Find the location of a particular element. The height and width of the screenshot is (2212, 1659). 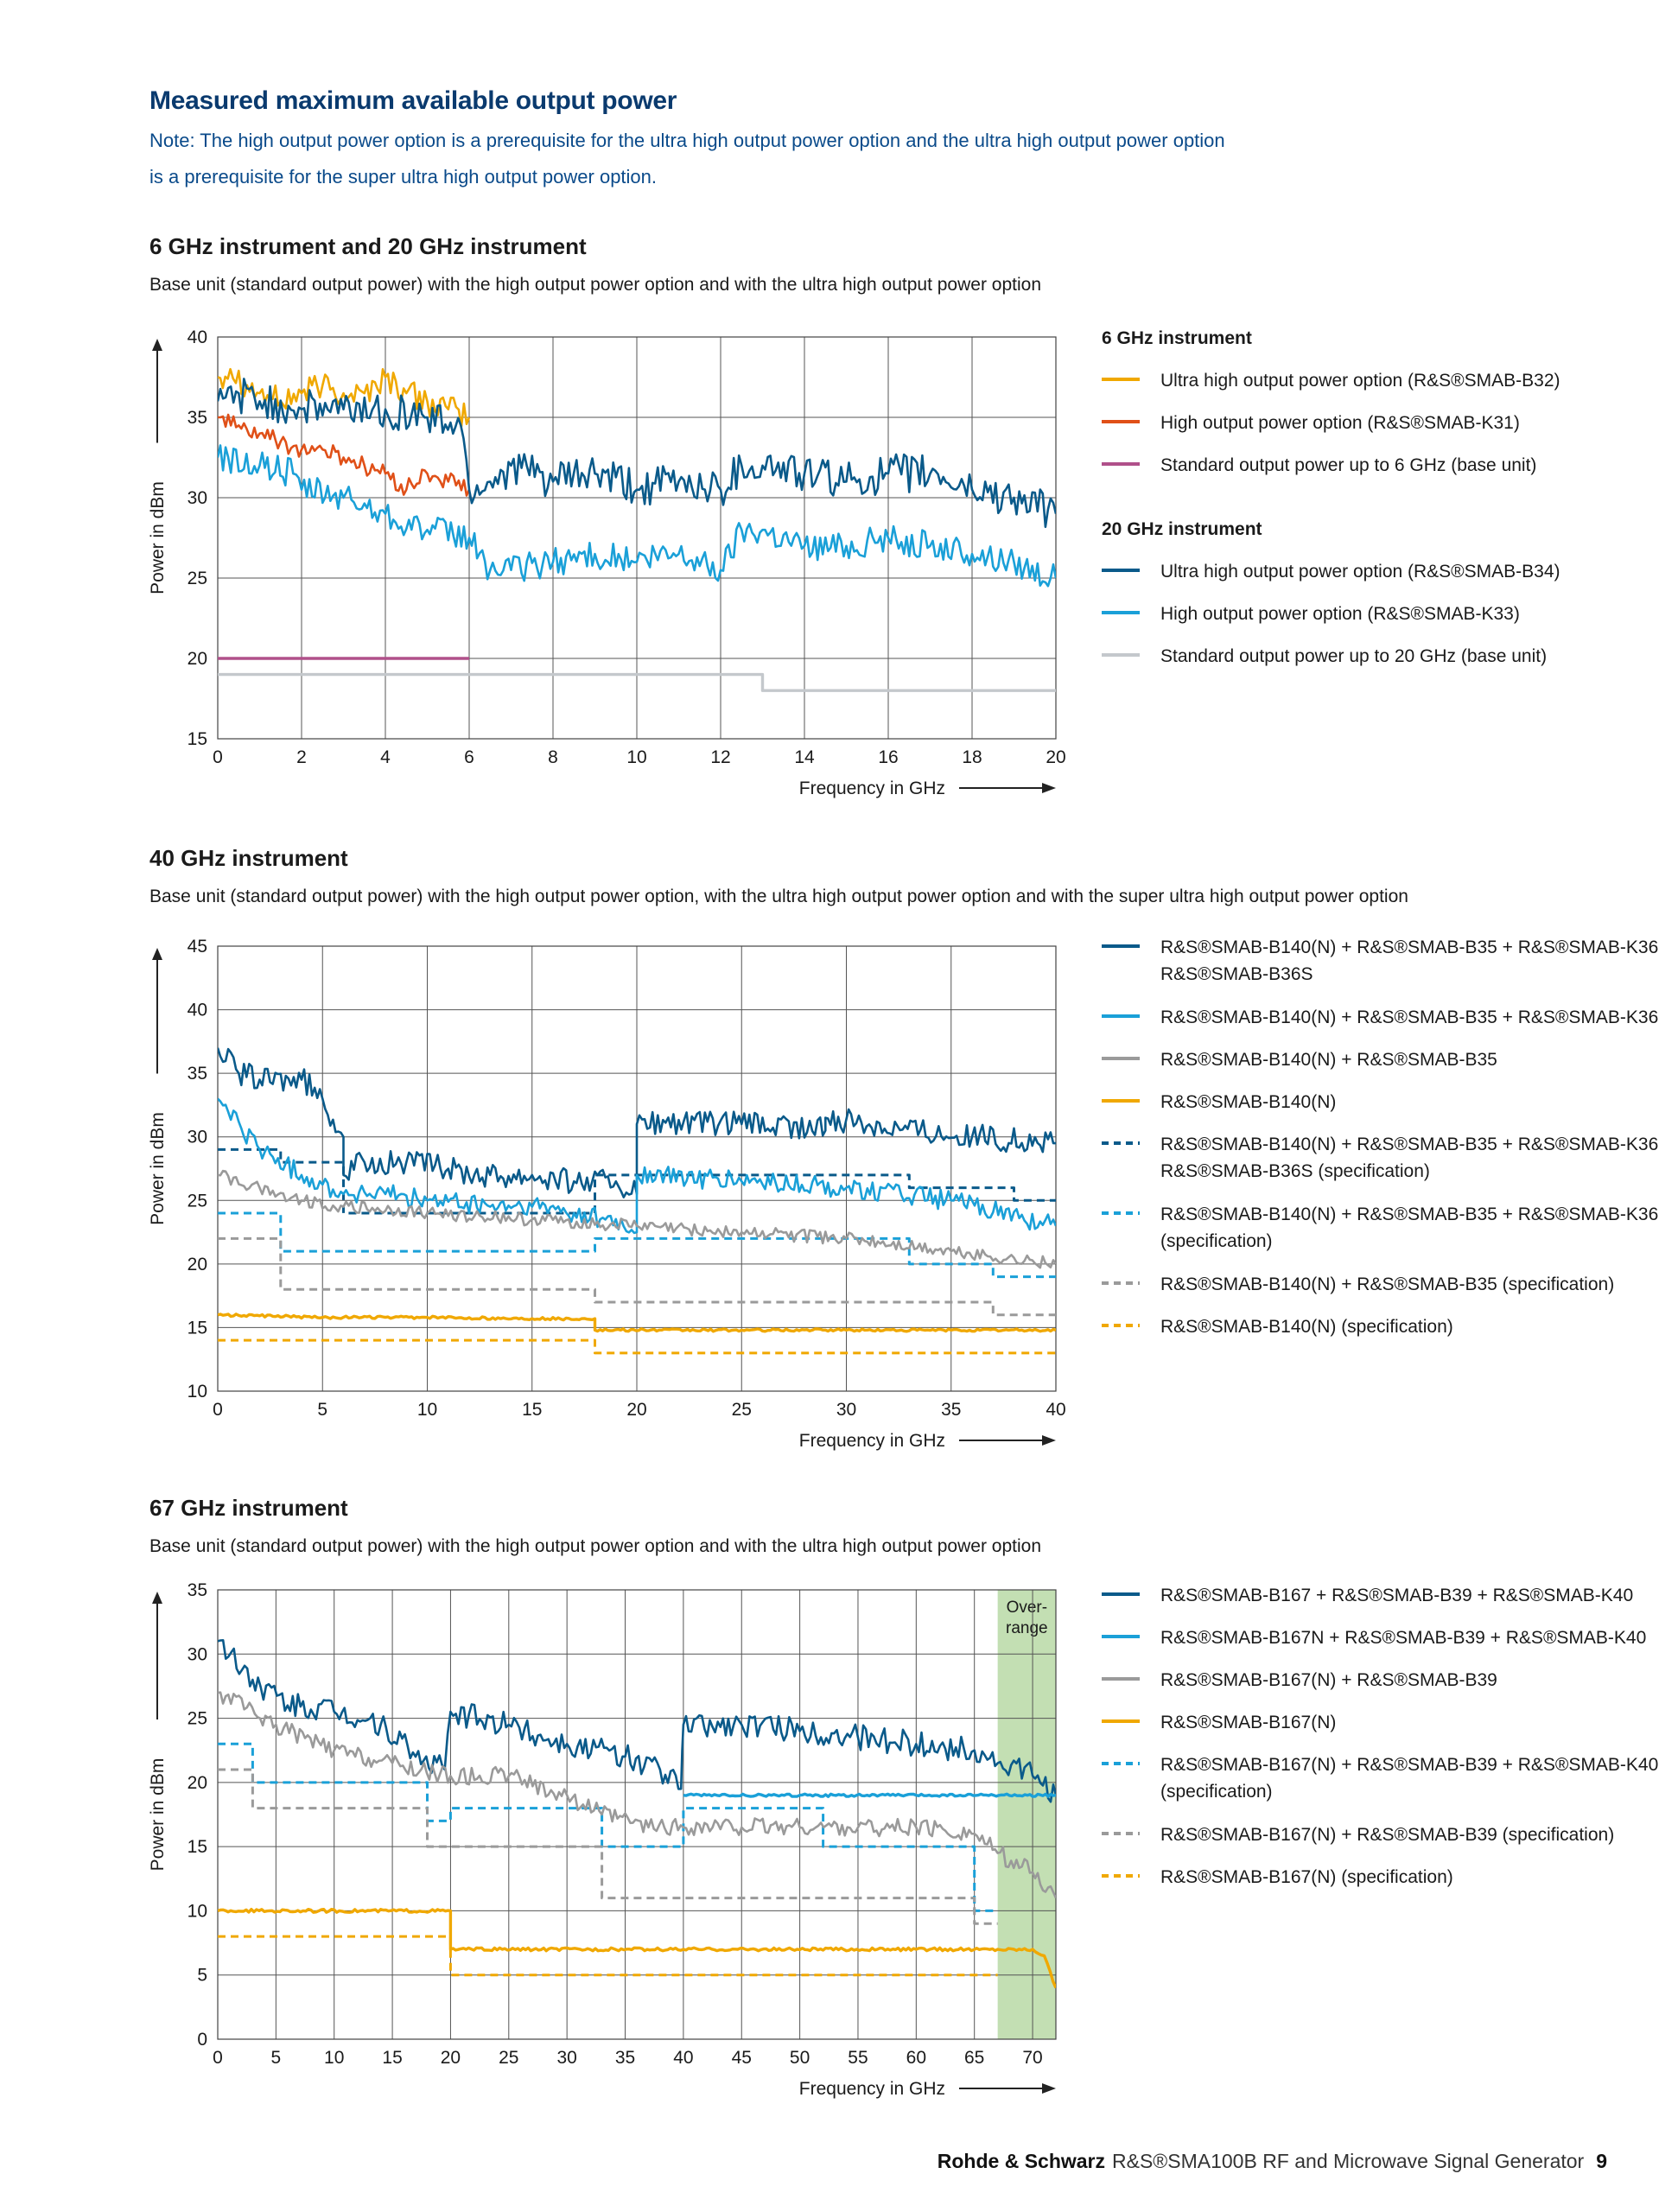

y-axis-label: Power in dBm is located at coordinates (158, 537).